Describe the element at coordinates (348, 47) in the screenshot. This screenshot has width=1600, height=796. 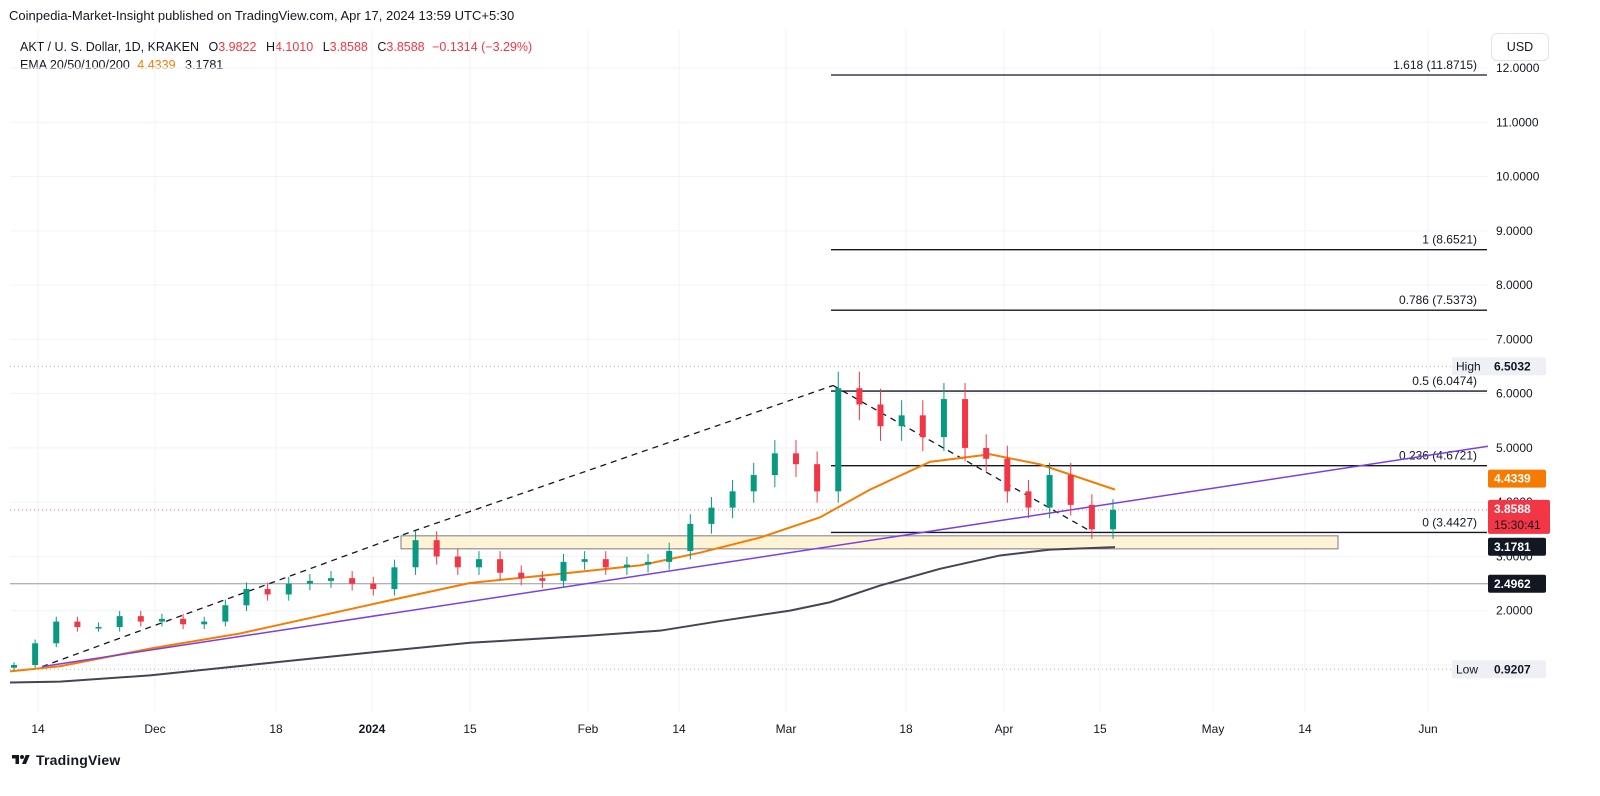
I see `low-value: 3.8588` at that location.